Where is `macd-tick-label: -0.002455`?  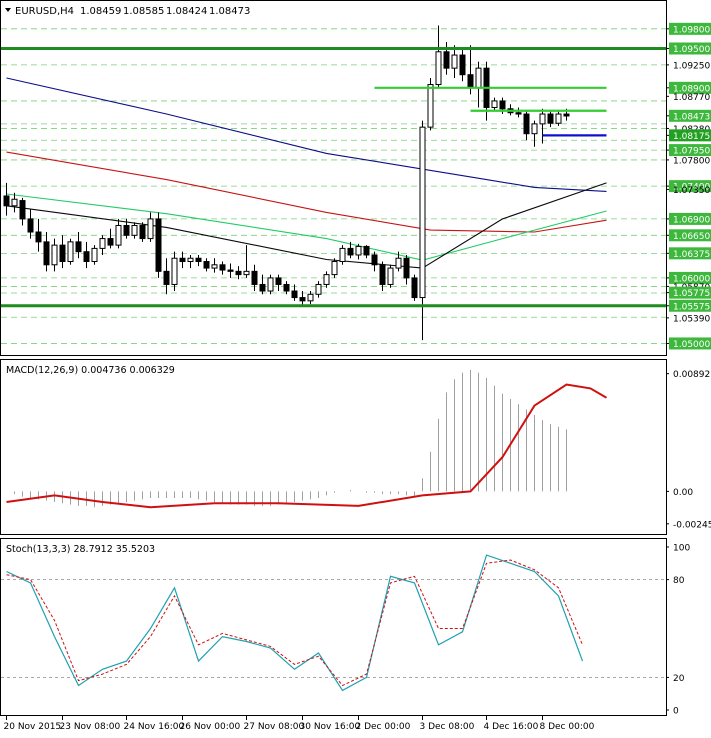
macd-tick-label: -0.002455 is located at coordinates (692, 525).